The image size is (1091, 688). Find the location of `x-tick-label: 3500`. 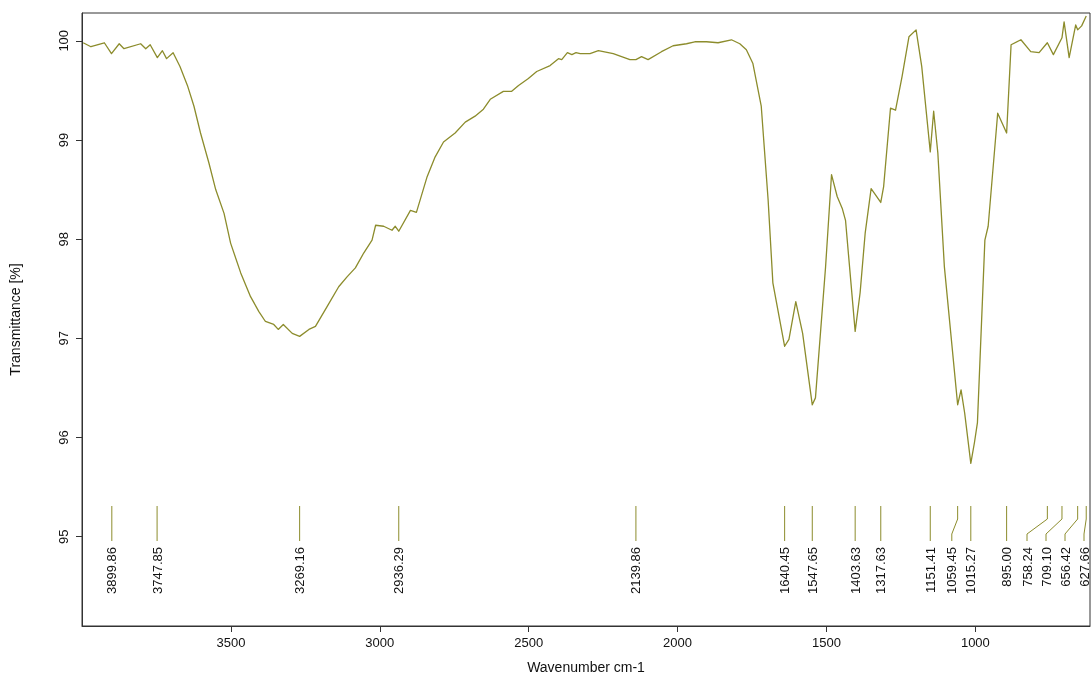

x-tick-label: 3500 is located at coordinates (231, 642).